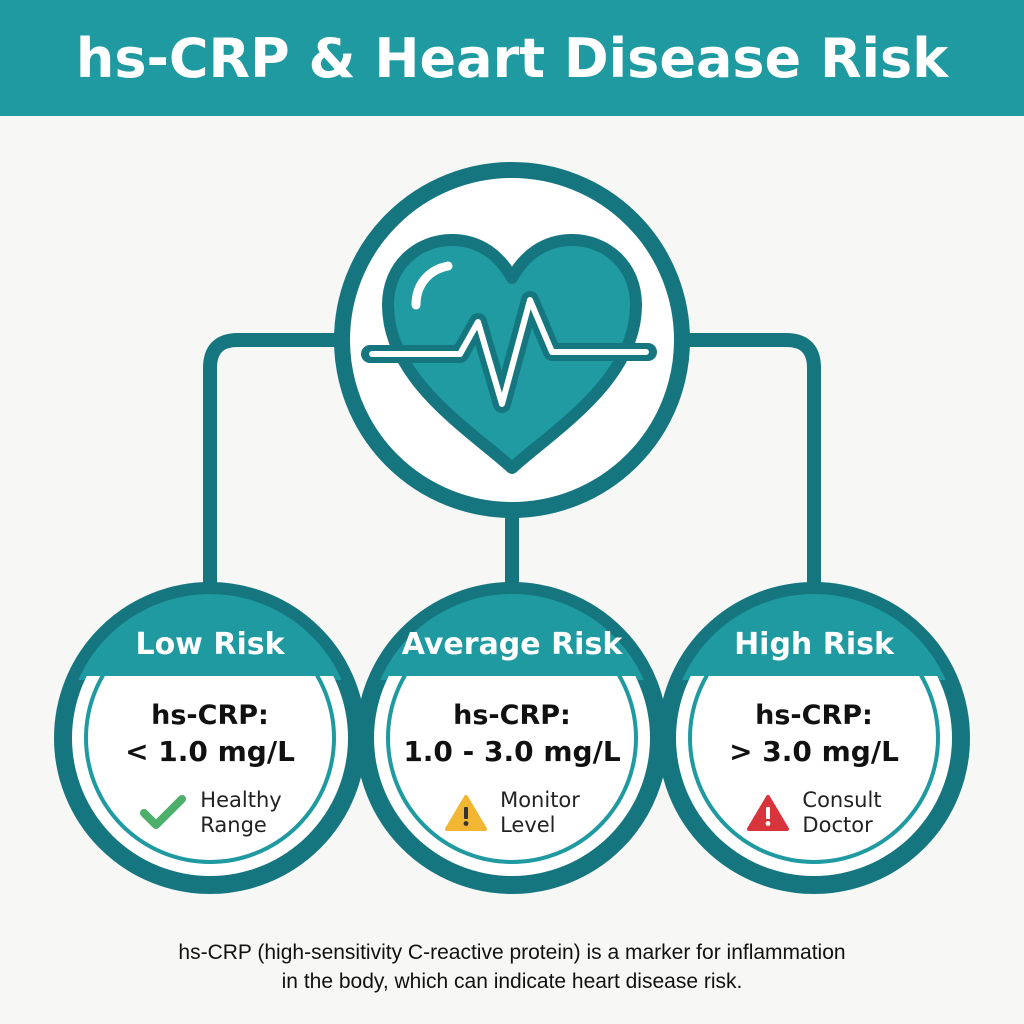 The width and height of the screenshot is (1024, 1024). I want to click on crp-label-low: hs-CRP:, so click(210, 715).